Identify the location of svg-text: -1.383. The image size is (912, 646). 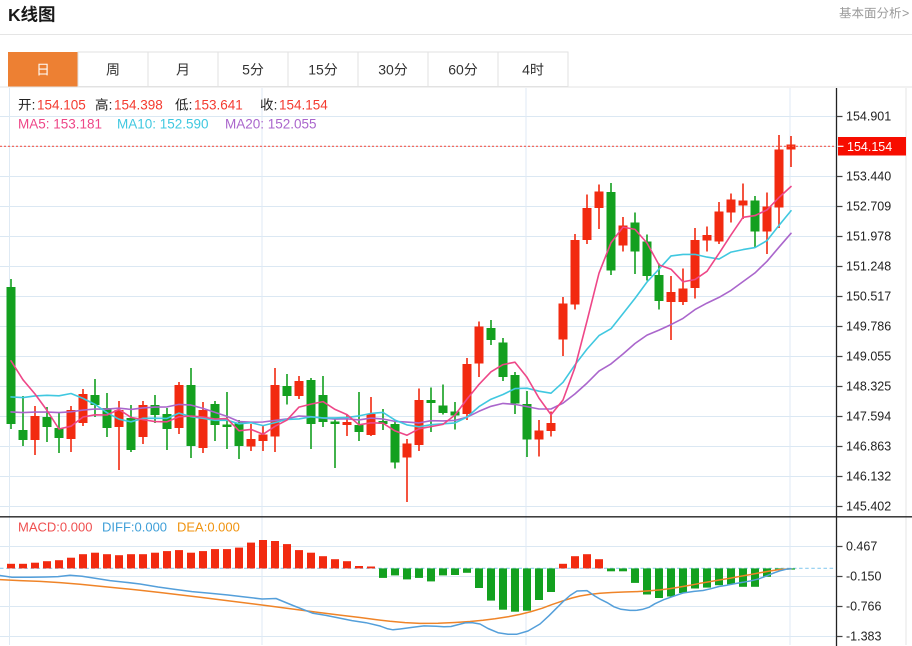
(863, 637).